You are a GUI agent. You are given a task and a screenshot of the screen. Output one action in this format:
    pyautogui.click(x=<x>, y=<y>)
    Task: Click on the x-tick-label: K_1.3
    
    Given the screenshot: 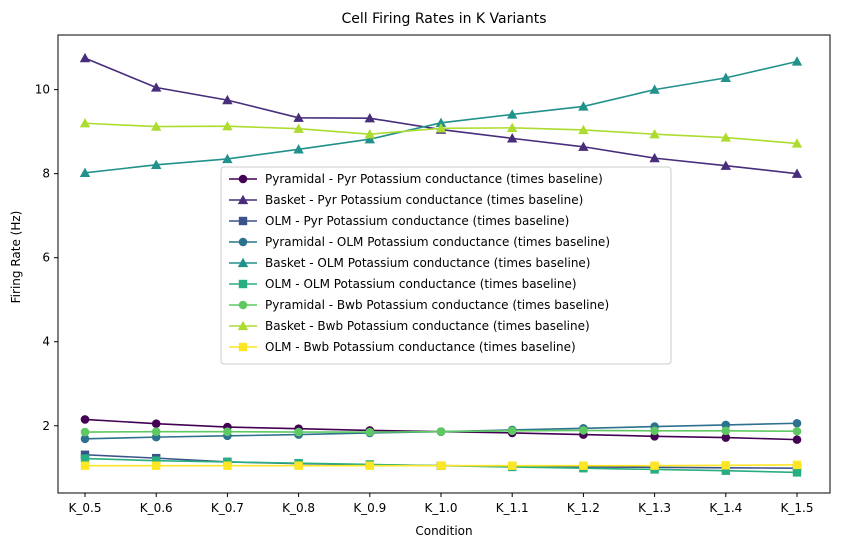 What is the action you would take?
    pyautogui.click(x=654, y=508)
    